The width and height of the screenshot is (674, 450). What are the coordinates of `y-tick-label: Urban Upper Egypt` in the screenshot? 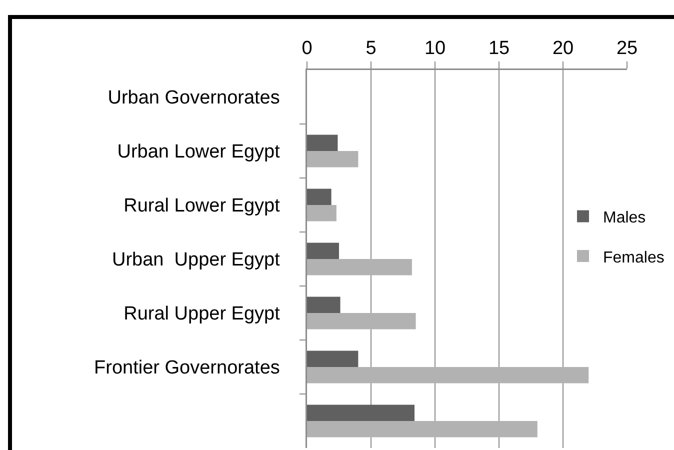 It's located at (196, 260).